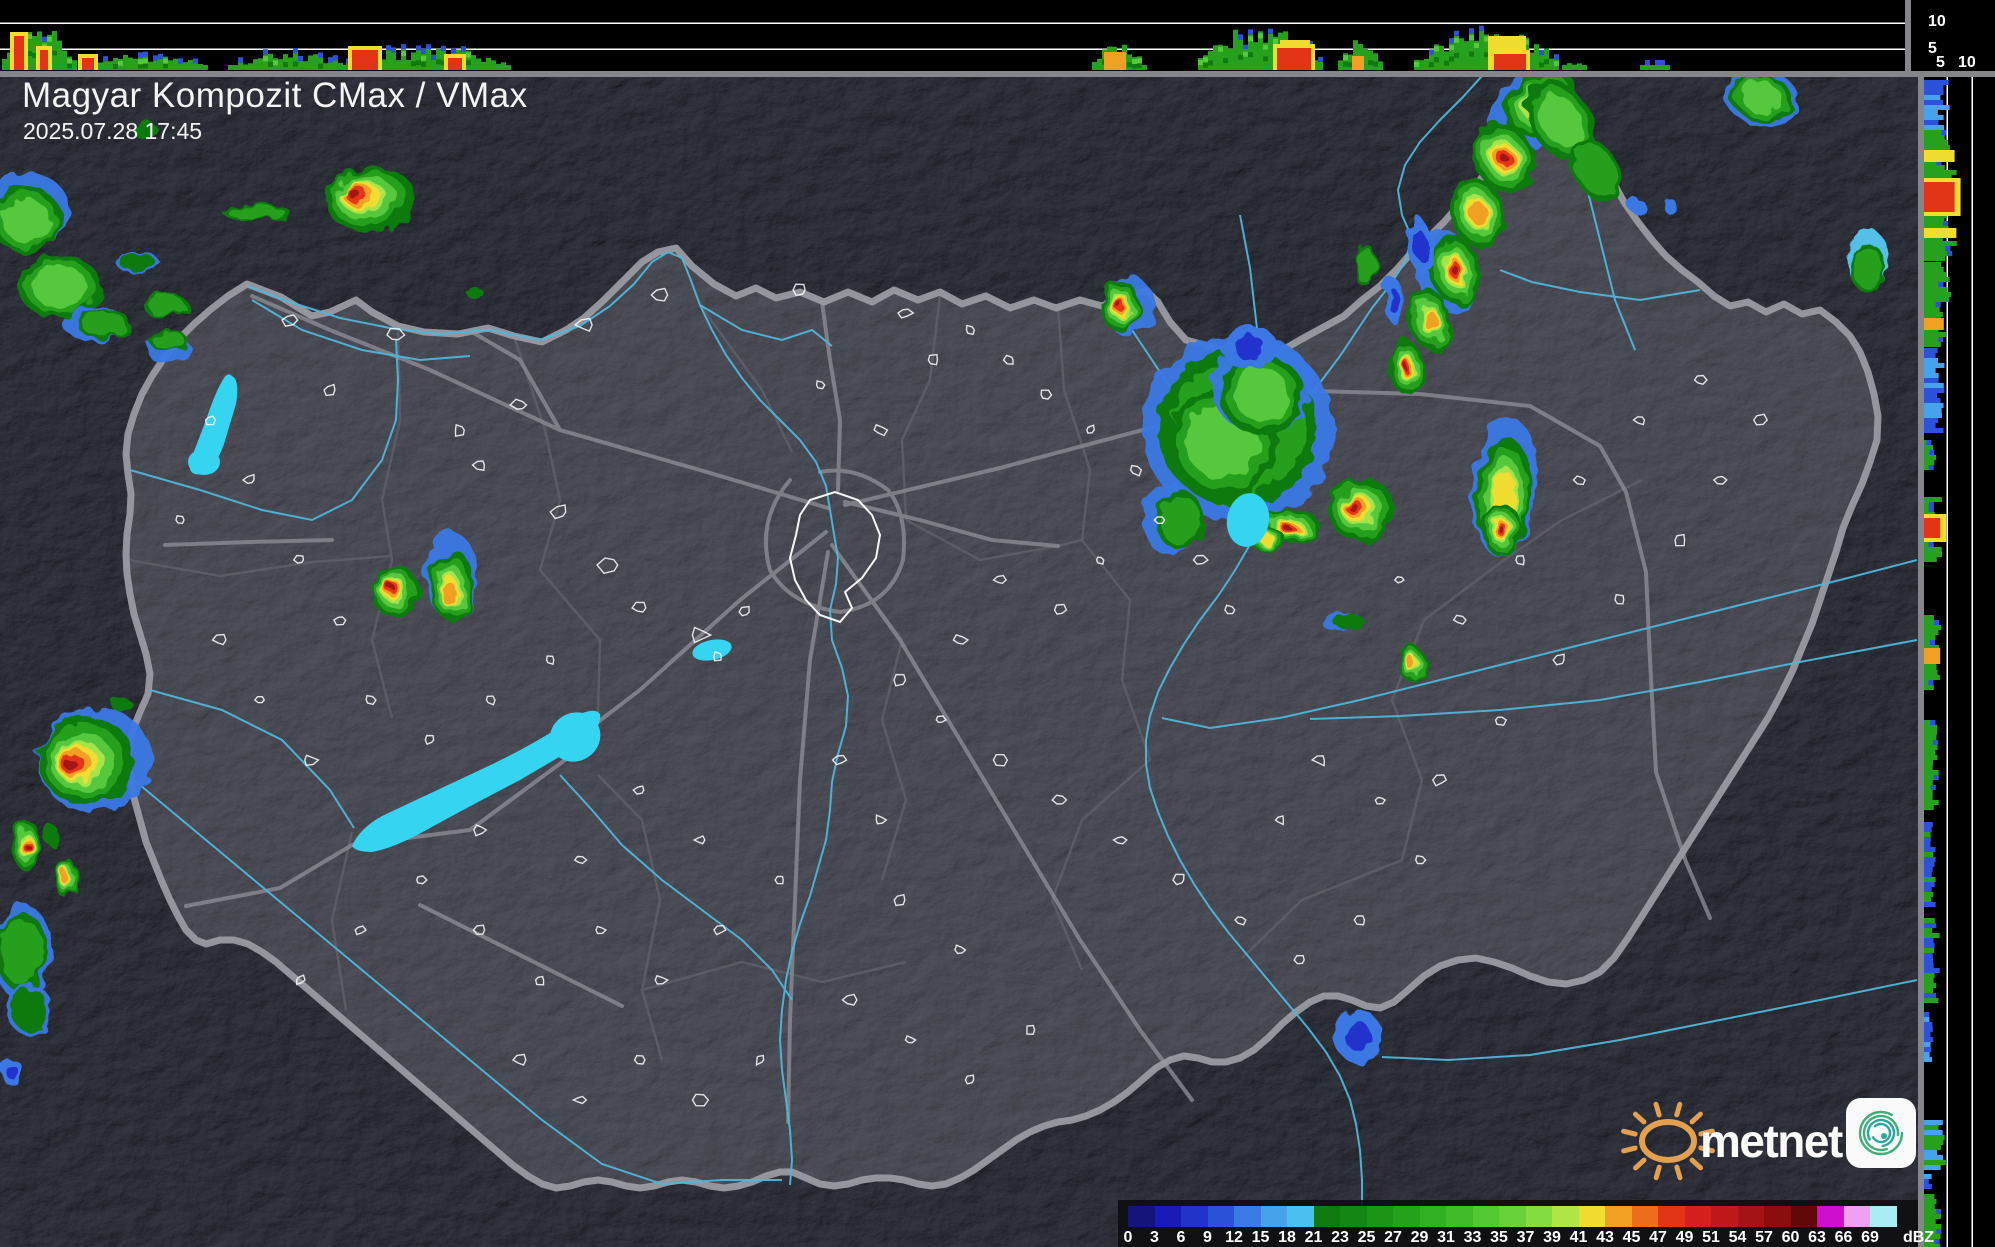  Describe the element at coordinates (1260, 1237) in the screenshot. I see `legend-tick-15: 15` at that location.